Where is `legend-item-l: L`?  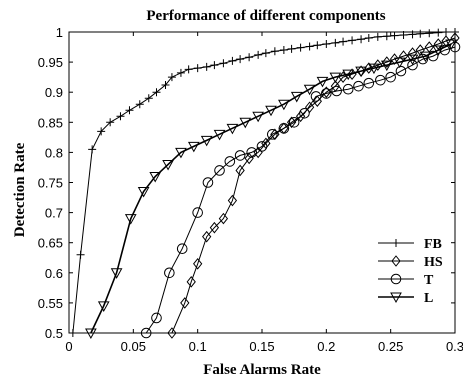 legend-item-l: L is located at coordinates (405, 298).